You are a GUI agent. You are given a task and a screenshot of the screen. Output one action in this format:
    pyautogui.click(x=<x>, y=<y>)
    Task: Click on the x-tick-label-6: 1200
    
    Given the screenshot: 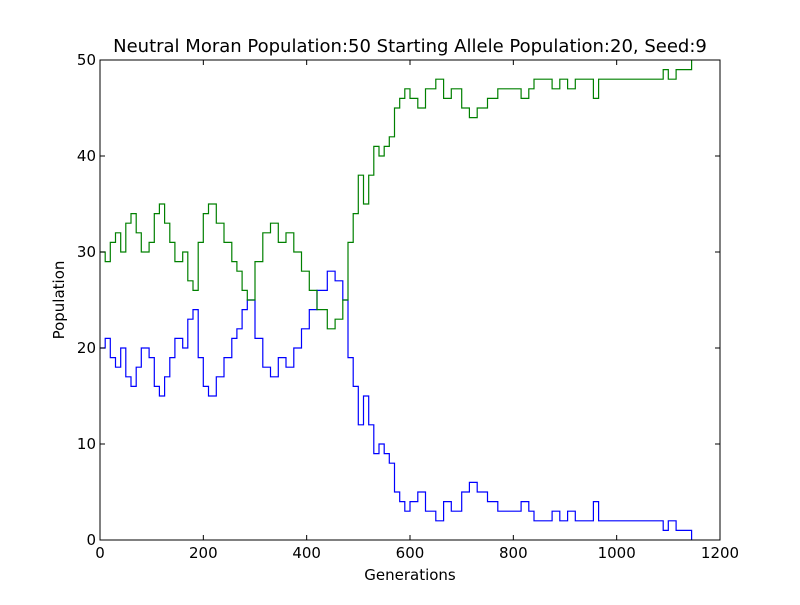 What is the action you would take?
    pyautogui.click(x=720, y=553)
    